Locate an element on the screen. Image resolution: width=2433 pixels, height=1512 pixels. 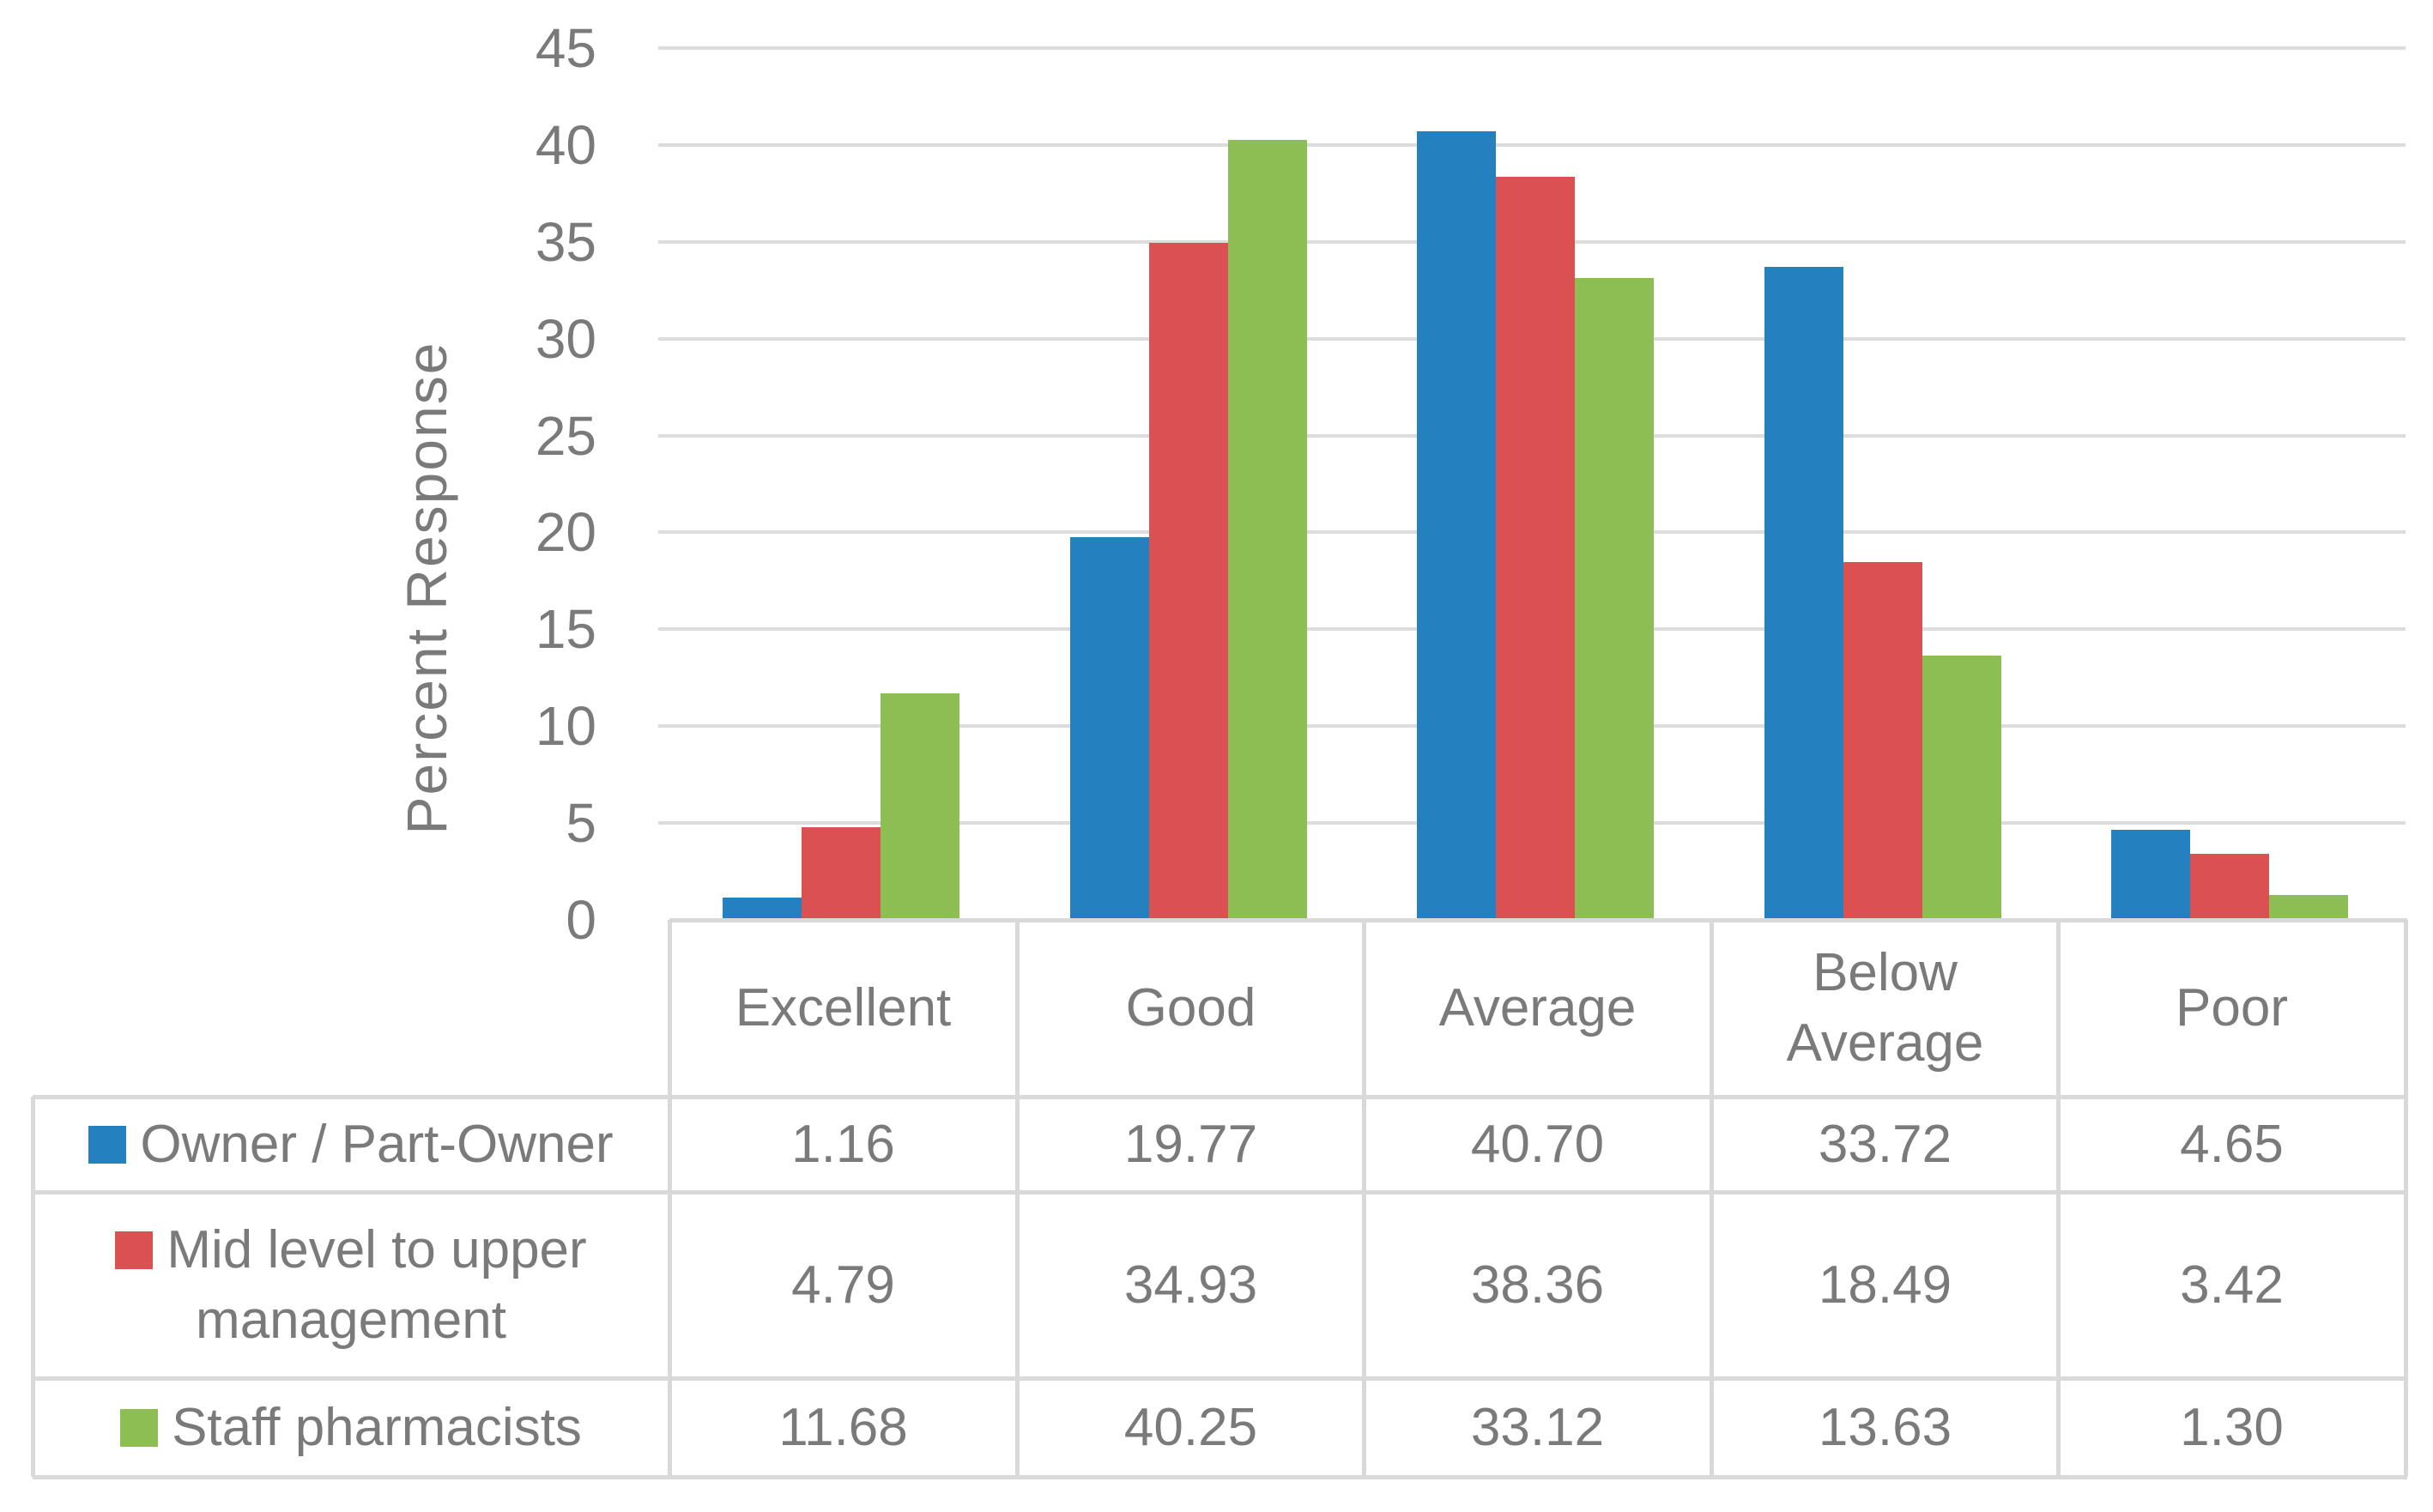
series-name-label: Owner / Part-Owner is located at coordinates (377, 1144).